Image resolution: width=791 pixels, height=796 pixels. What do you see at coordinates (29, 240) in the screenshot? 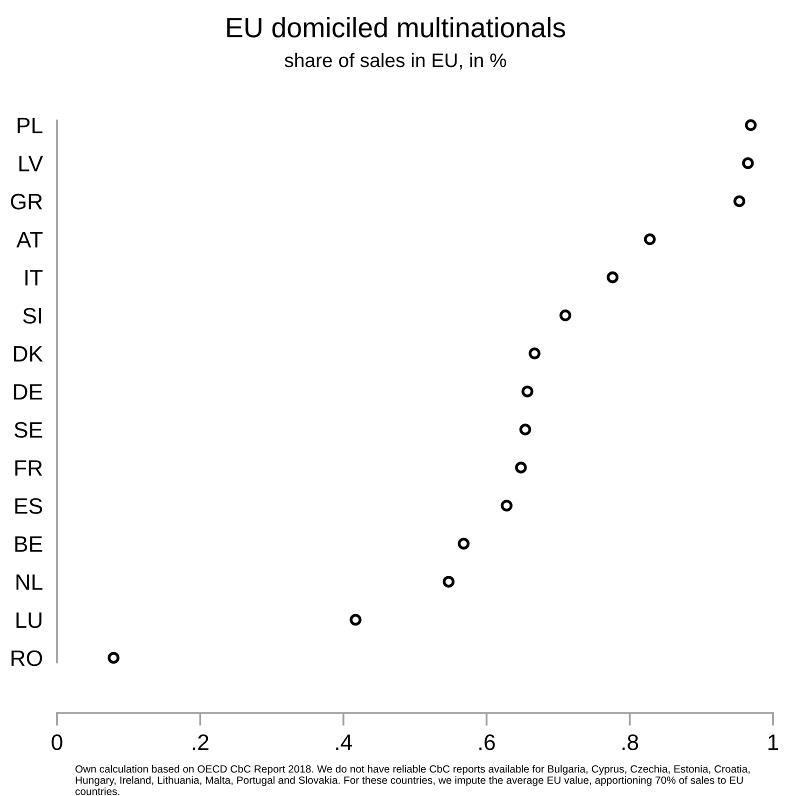
I see `y-tick-label: AT` at bounding box center [29, 240].